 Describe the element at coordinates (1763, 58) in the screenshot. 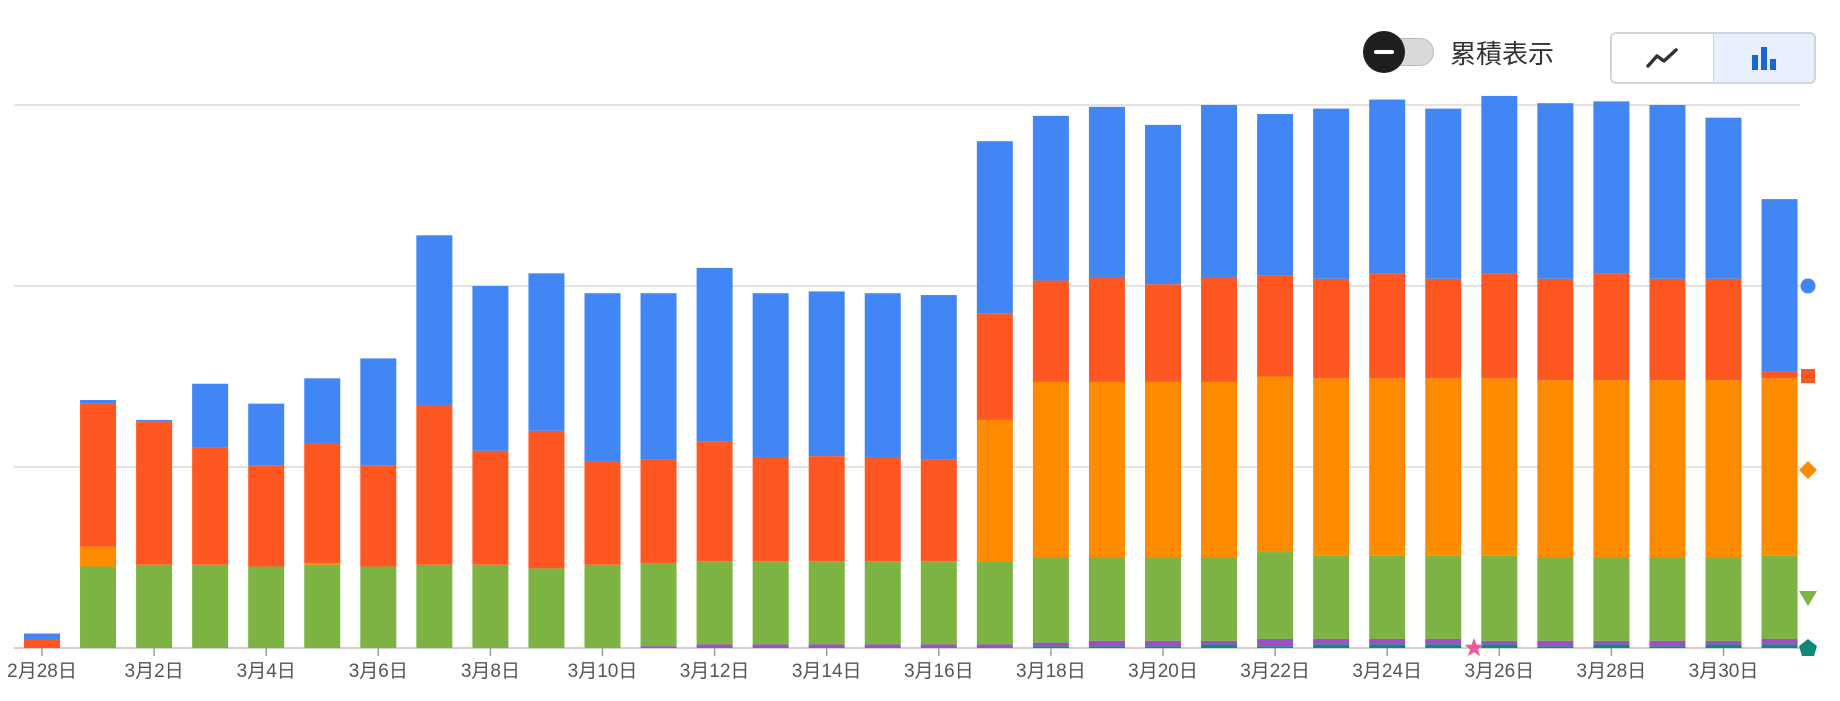

I see `bar-view-button` at that location.